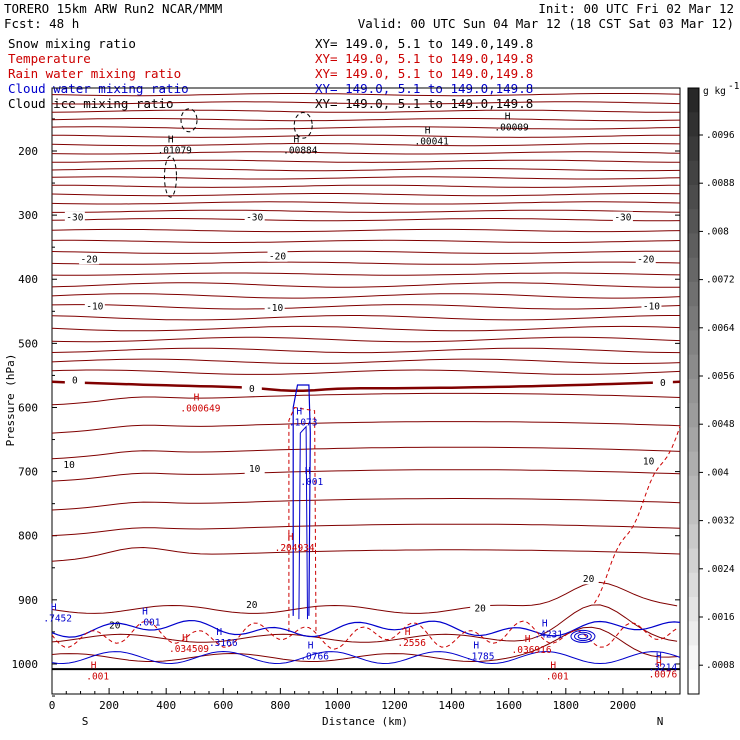  Describe the element at coordinates (566, 705) in the screenshot. I see `x-tick-label: 1800` at that location.